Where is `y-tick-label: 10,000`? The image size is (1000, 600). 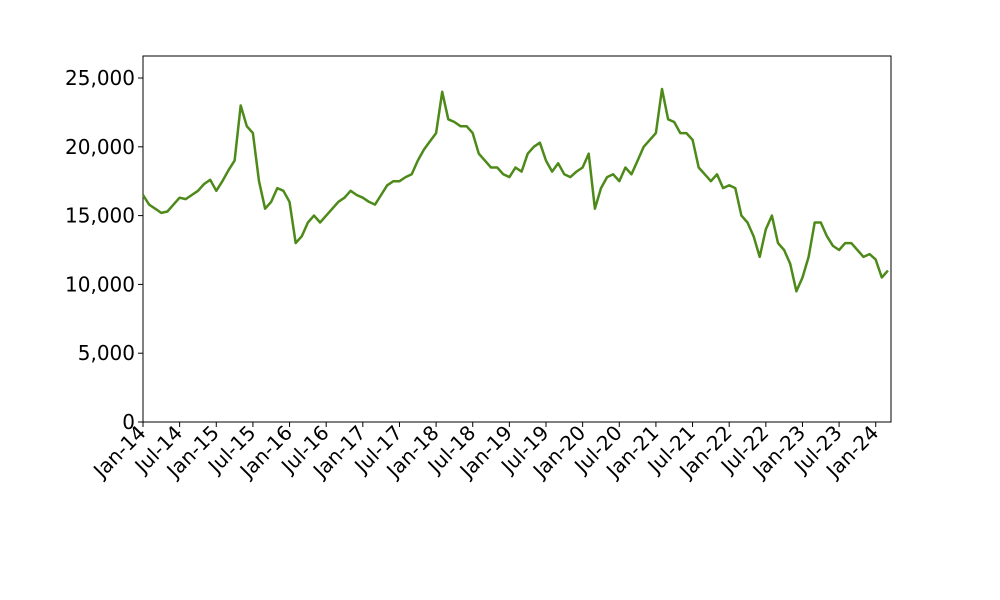 y-tick-label: 10,000 is located at coordinates (100, 284).